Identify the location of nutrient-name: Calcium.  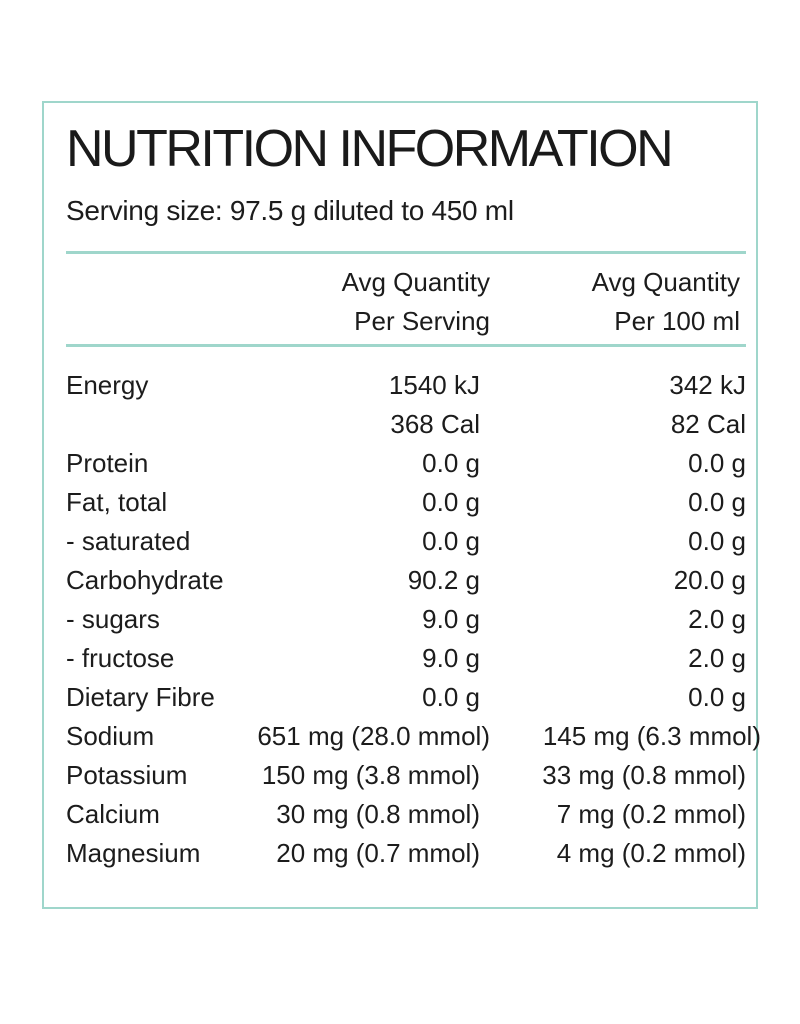
(113, 814).